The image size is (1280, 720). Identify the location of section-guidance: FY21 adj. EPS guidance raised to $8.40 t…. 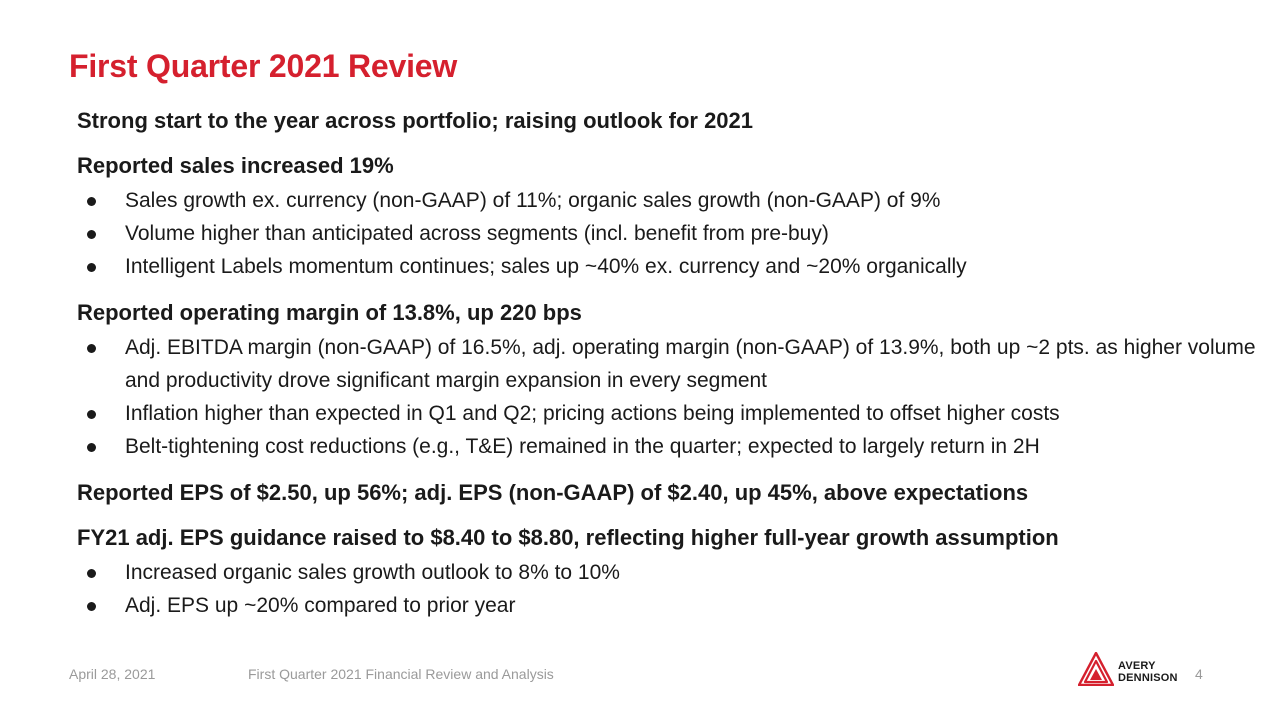
(667, 572).